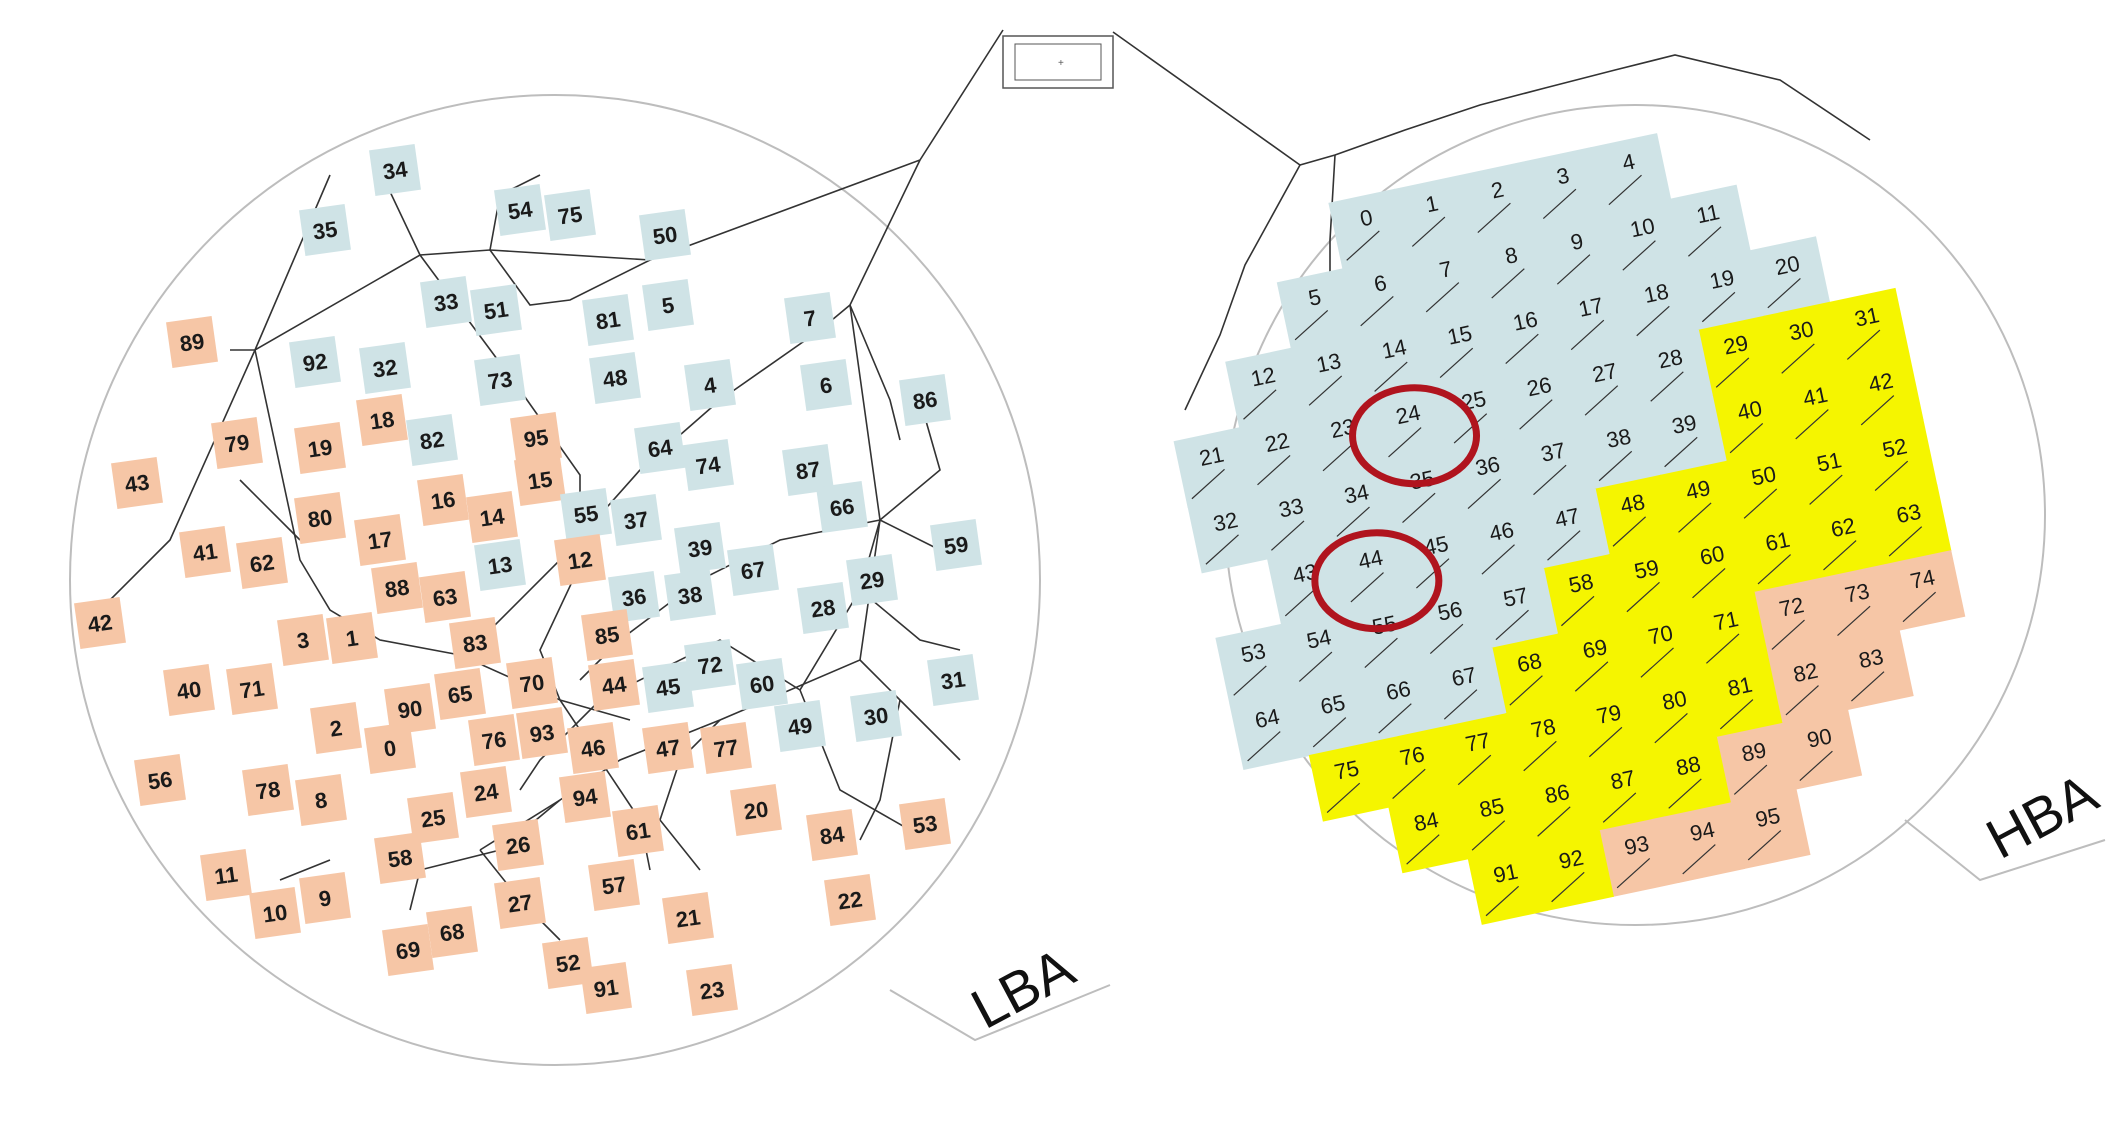 The width and height of the screenshot is (2118, 1142). What do you see at coordinates (432, 440) in the screenshot?
I see `lba-tile-number: 82` at bounding box center [432, 440].